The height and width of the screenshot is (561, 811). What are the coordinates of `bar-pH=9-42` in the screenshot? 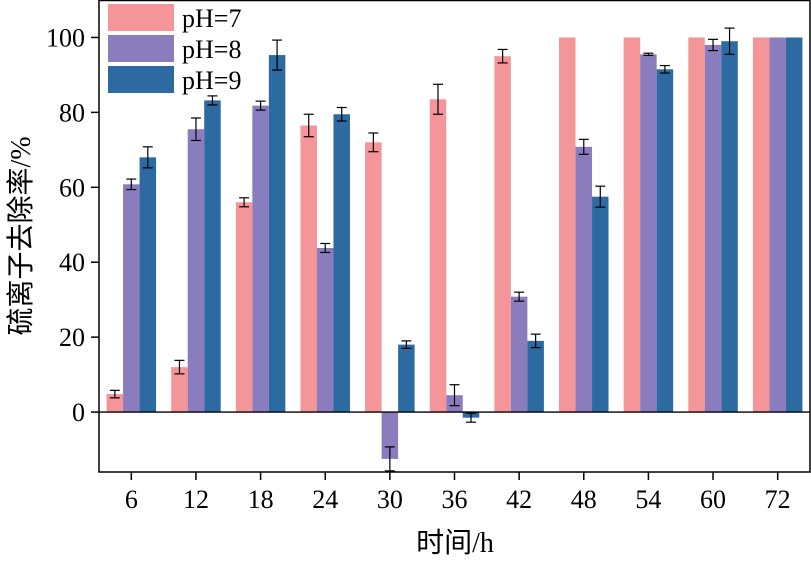 It's located at (535, 376).